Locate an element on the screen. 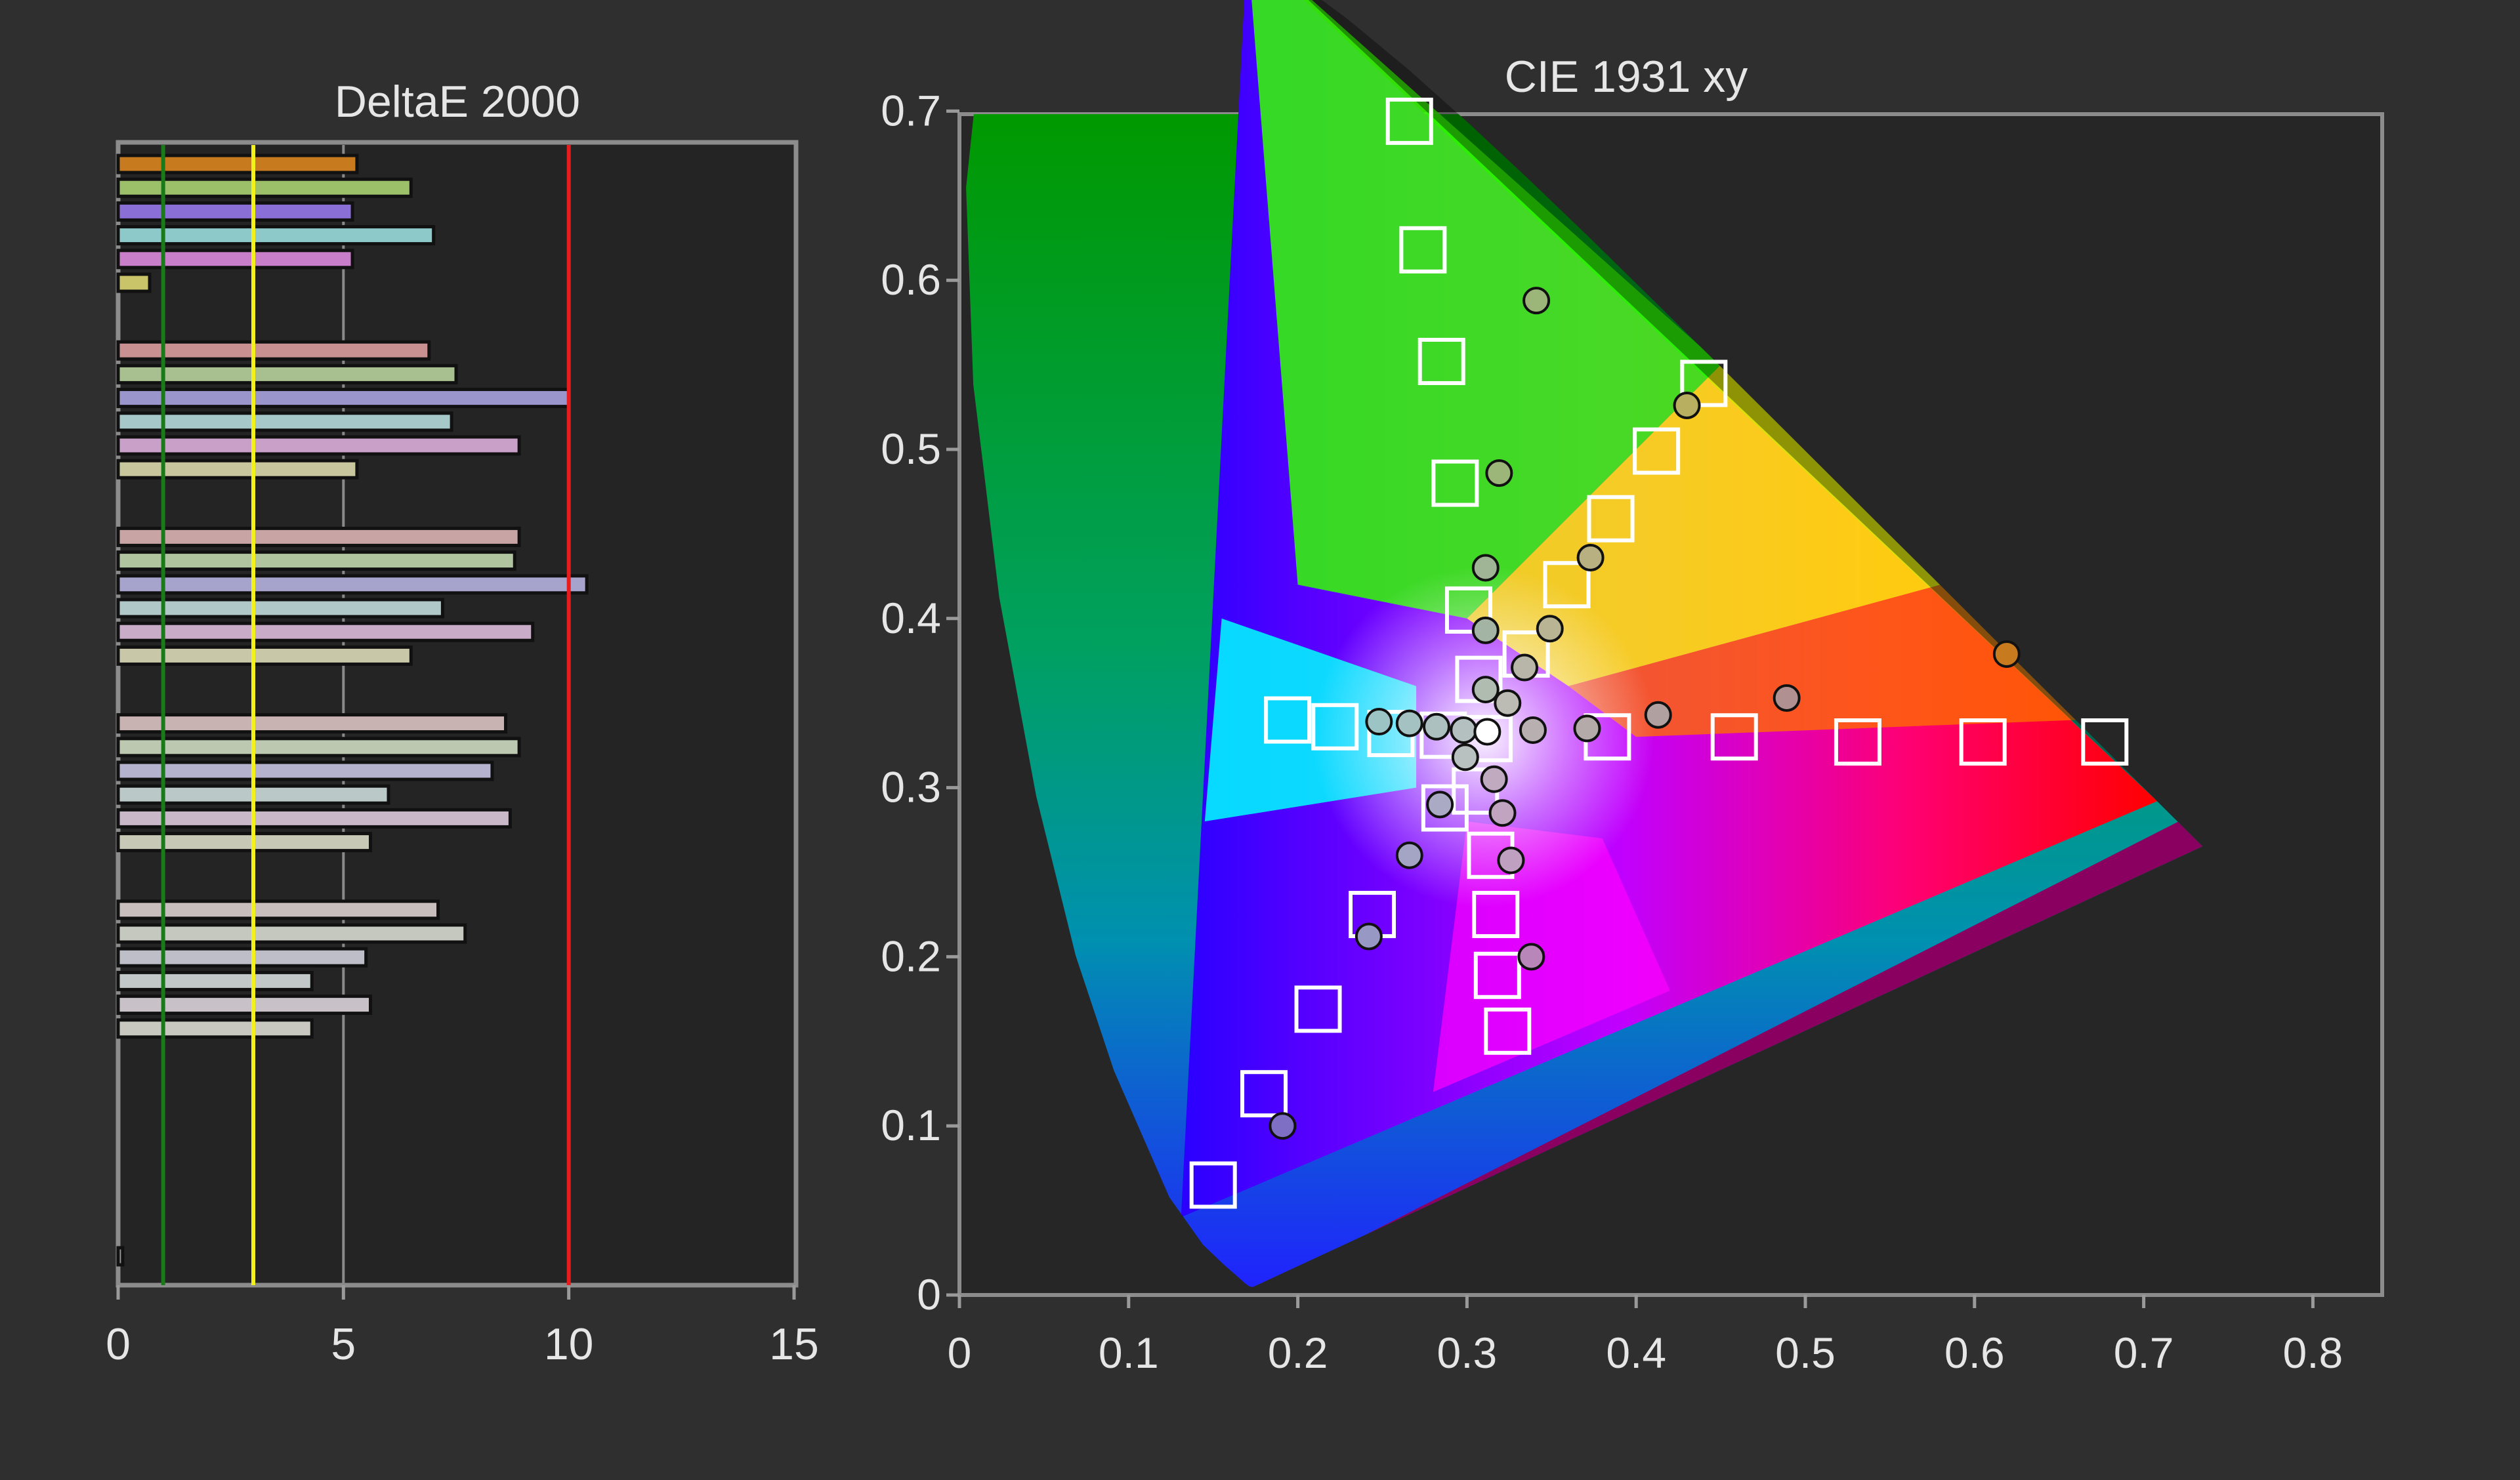  cie-x-tick-label: 0.6 is located at coordinates (1974, 1352).